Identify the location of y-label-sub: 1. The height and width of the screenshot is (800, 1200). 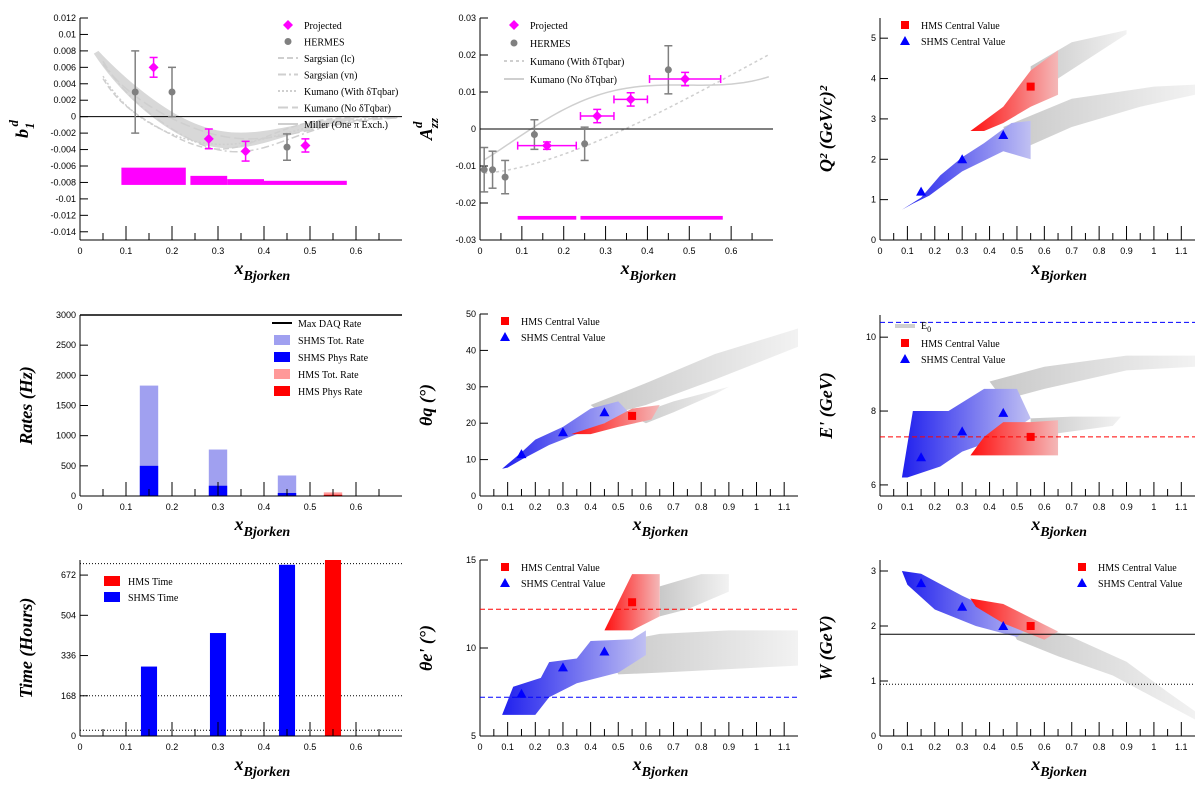
(29, 126).